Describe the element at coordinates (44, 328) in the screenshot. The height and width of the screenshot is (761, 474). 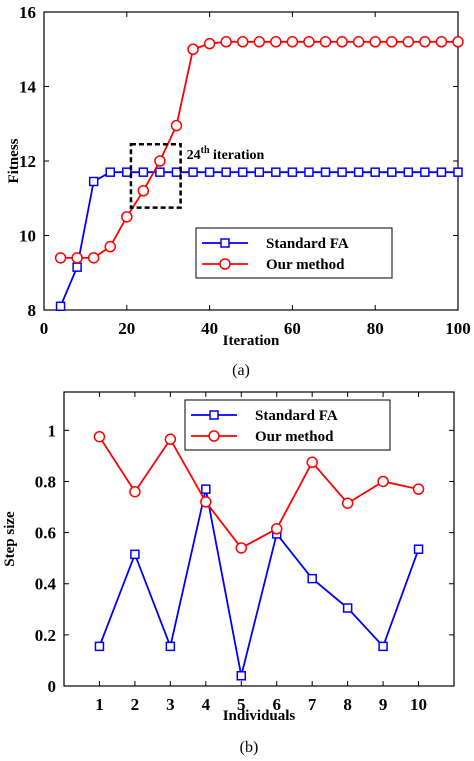
I see `x-tick-label: 0` at that location.